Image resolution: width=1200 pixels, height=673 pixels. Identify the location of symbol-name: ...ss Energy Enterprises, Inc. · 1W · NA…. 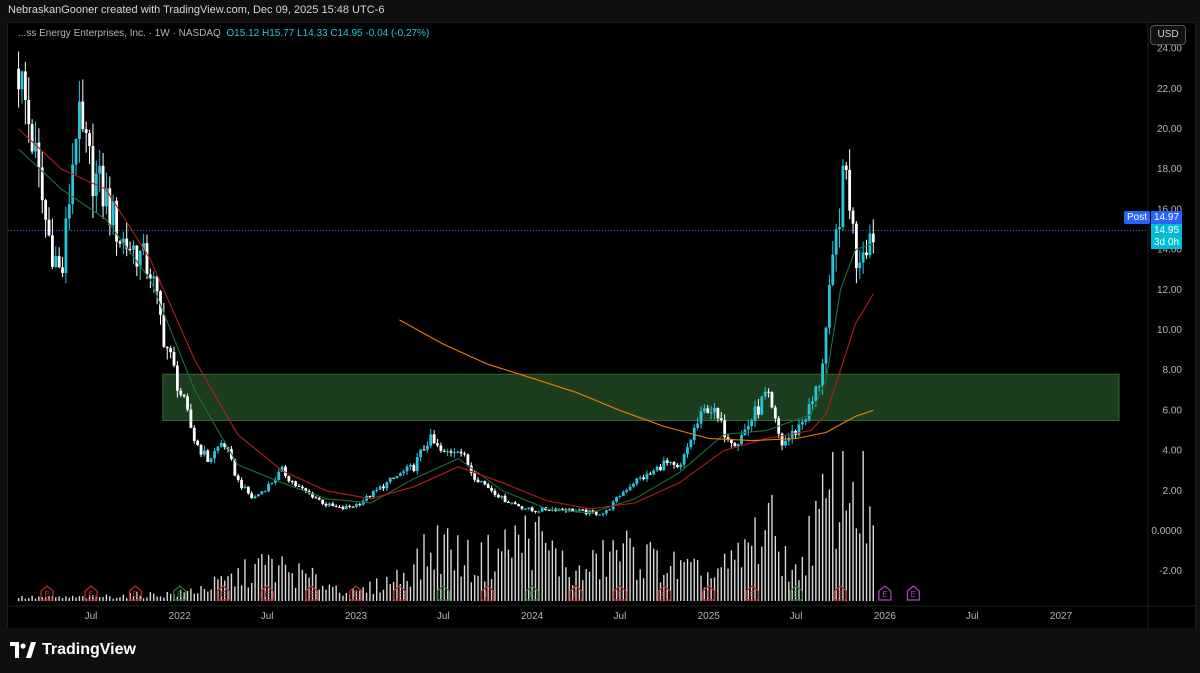
(119, 33).